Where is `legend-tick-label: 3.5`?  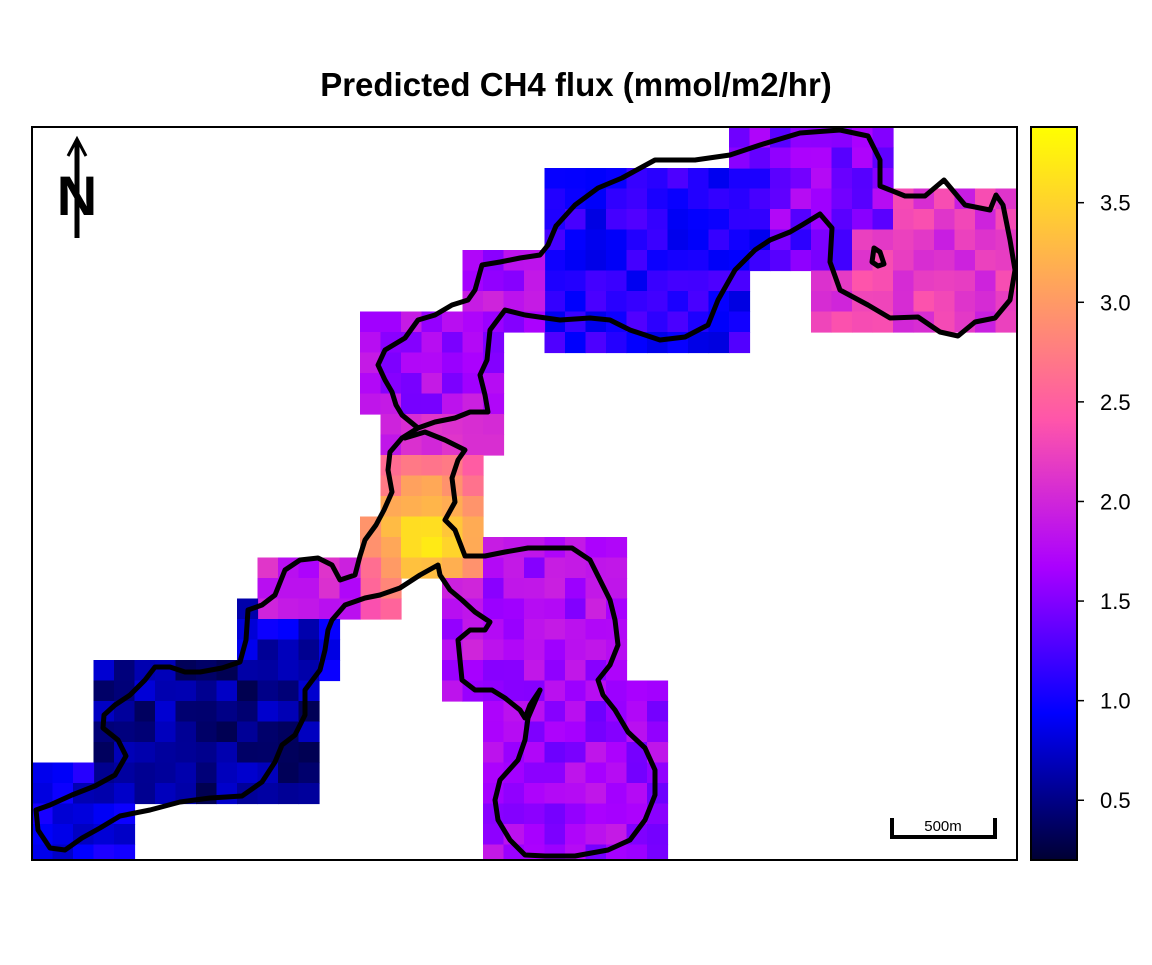
legend-tick-label: 3.5 is located at coordinates (1115, 203).